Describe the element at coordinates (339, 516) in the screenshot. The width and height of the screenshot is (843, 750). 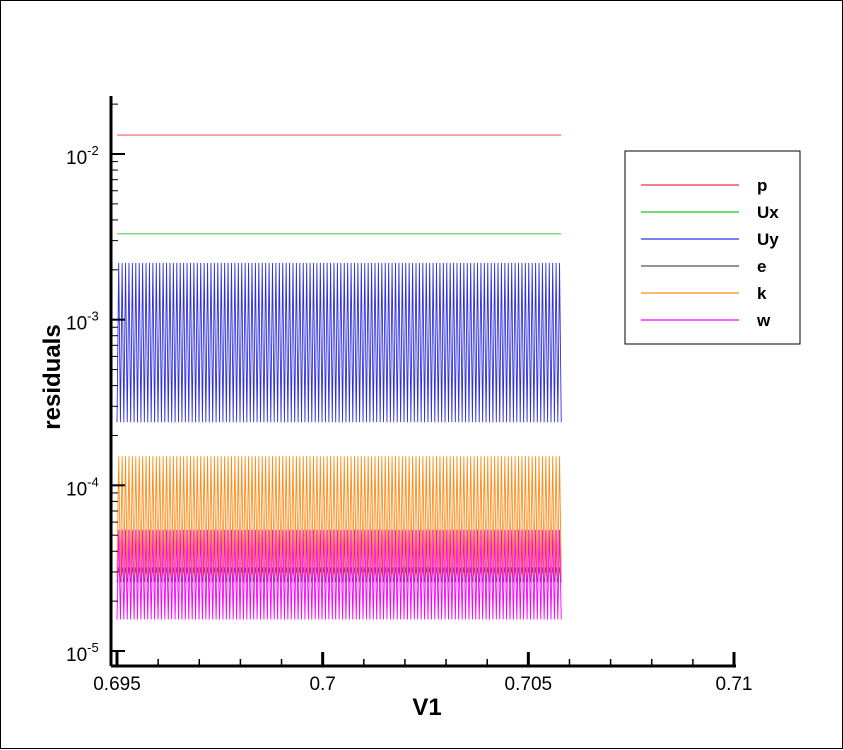
I see `series-line-k` at that location.